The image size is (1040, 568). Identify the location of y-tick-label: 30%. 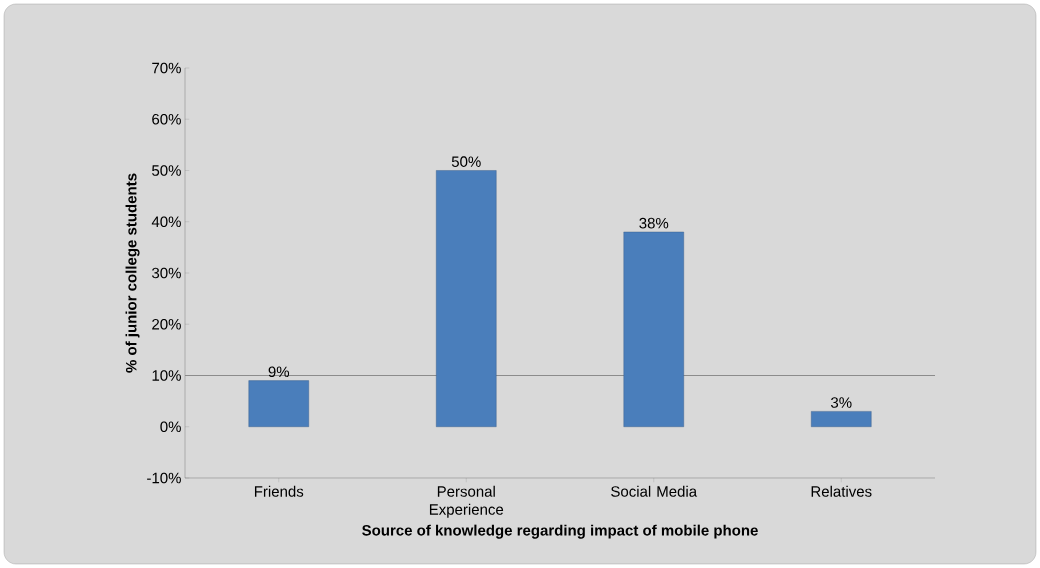
(166, 273).